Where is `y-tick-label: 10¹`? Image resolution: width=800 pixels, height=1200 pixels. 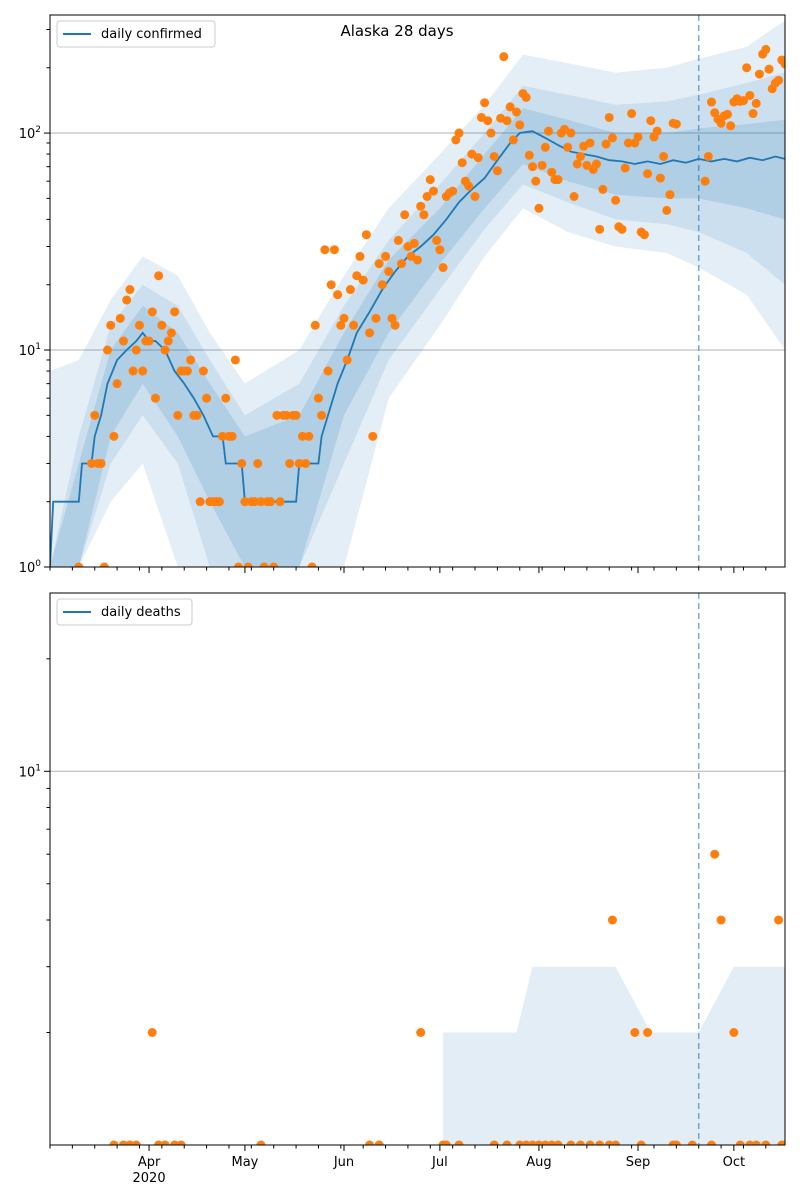 y-tick-label: 10¹ is located at coordinates (30, 771).